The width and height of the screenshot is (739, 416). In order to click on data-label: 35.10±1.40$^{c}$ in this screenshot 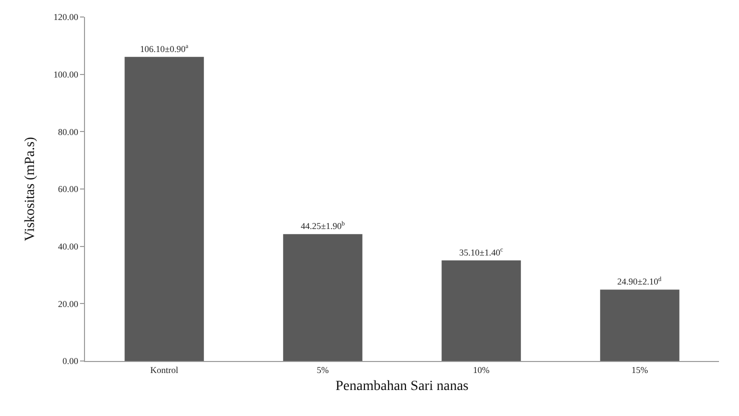, I will do `click(481, 252)`.